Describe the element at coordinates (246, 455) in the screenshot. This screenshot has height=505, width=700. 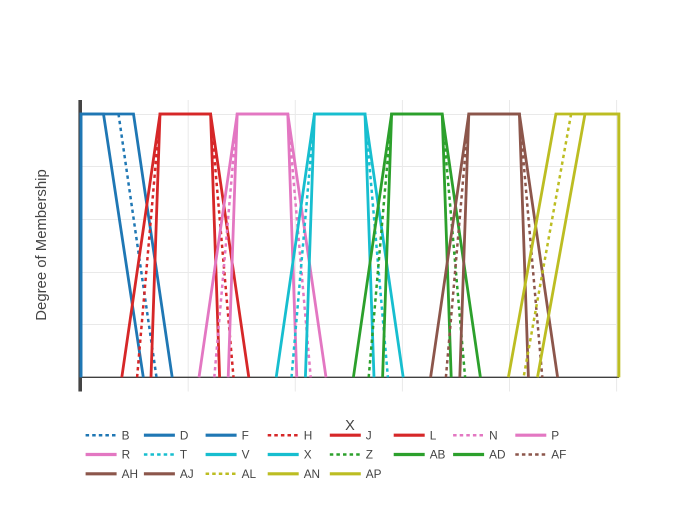
I see `svg-text: V` at that location.